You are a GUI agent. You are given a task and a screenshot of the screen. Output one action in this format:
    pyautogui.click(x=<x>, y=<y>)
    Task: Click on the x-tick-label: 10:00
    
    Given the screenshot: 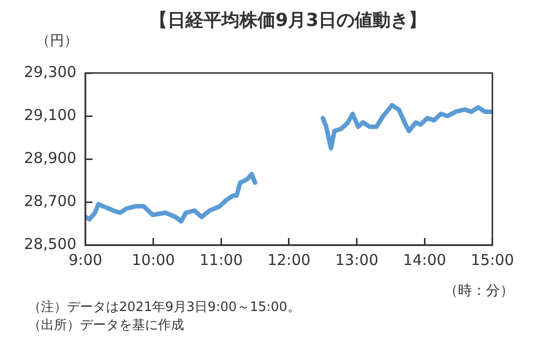 What is the action you would take?
    pyautogui.click(x=153, y=259)
    